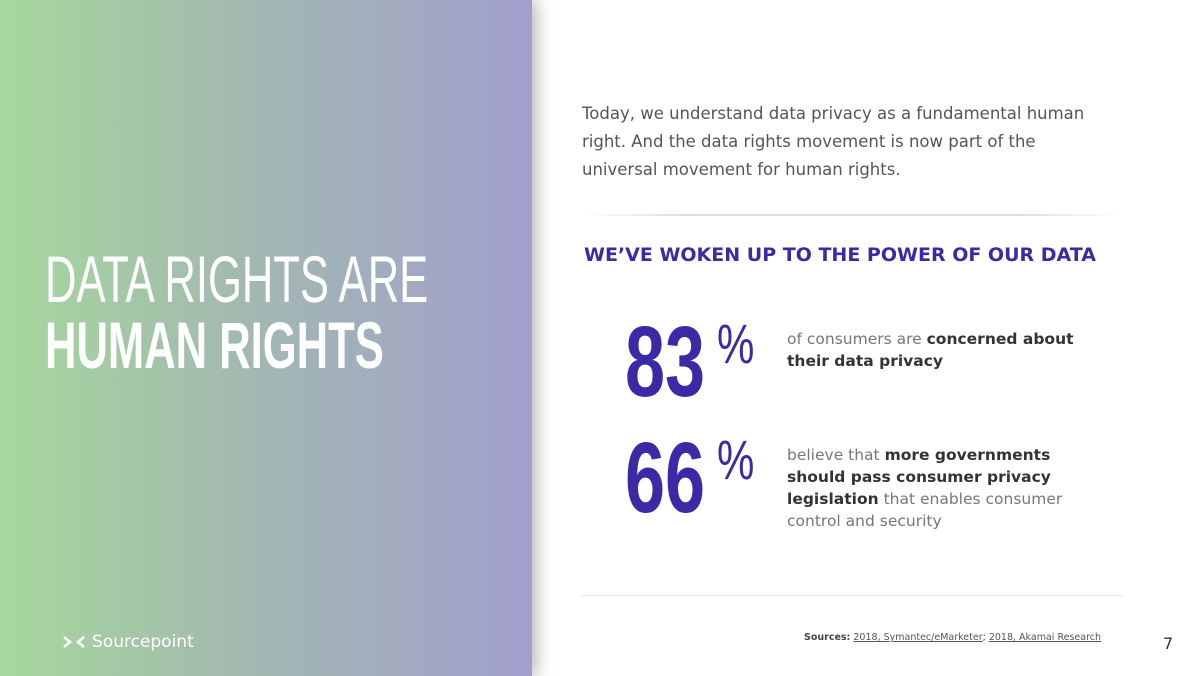  I want to click on logo: Sourcepoint, so click(128, 642).